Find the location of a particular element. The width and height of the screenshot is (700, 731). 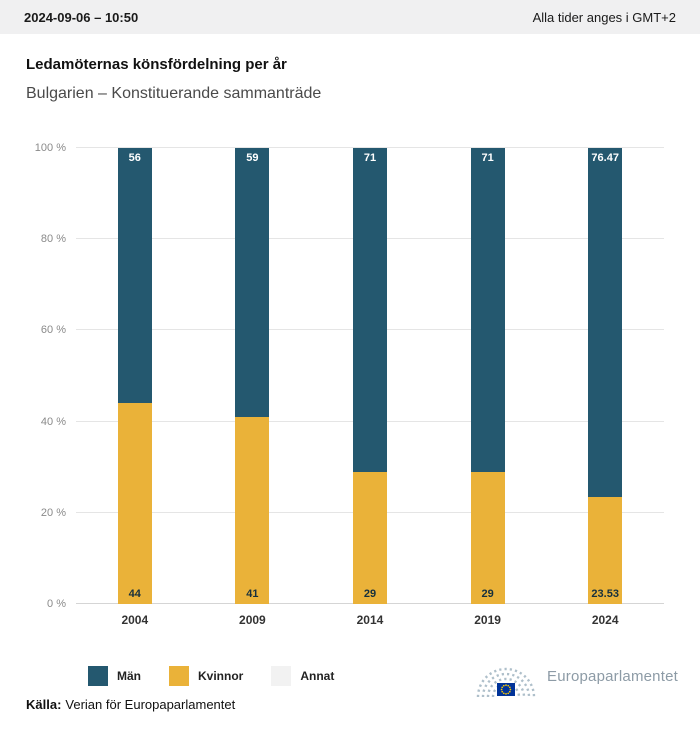

bar-segment-kvinnor: 41 is located at coordinates (252, 510).